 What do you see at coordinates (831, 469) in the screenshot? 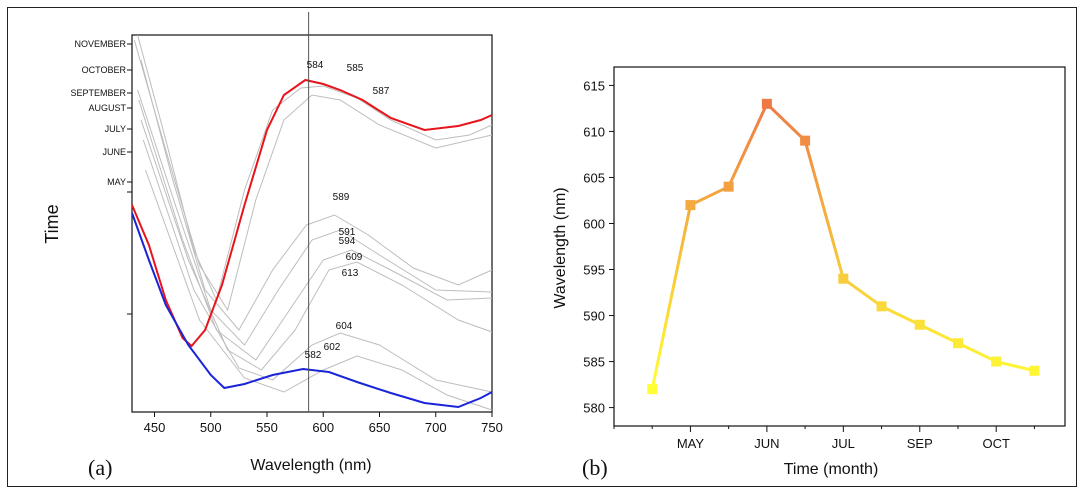
I see `x-axis-title-b: Time (month)` at bounding box center [831, 469].